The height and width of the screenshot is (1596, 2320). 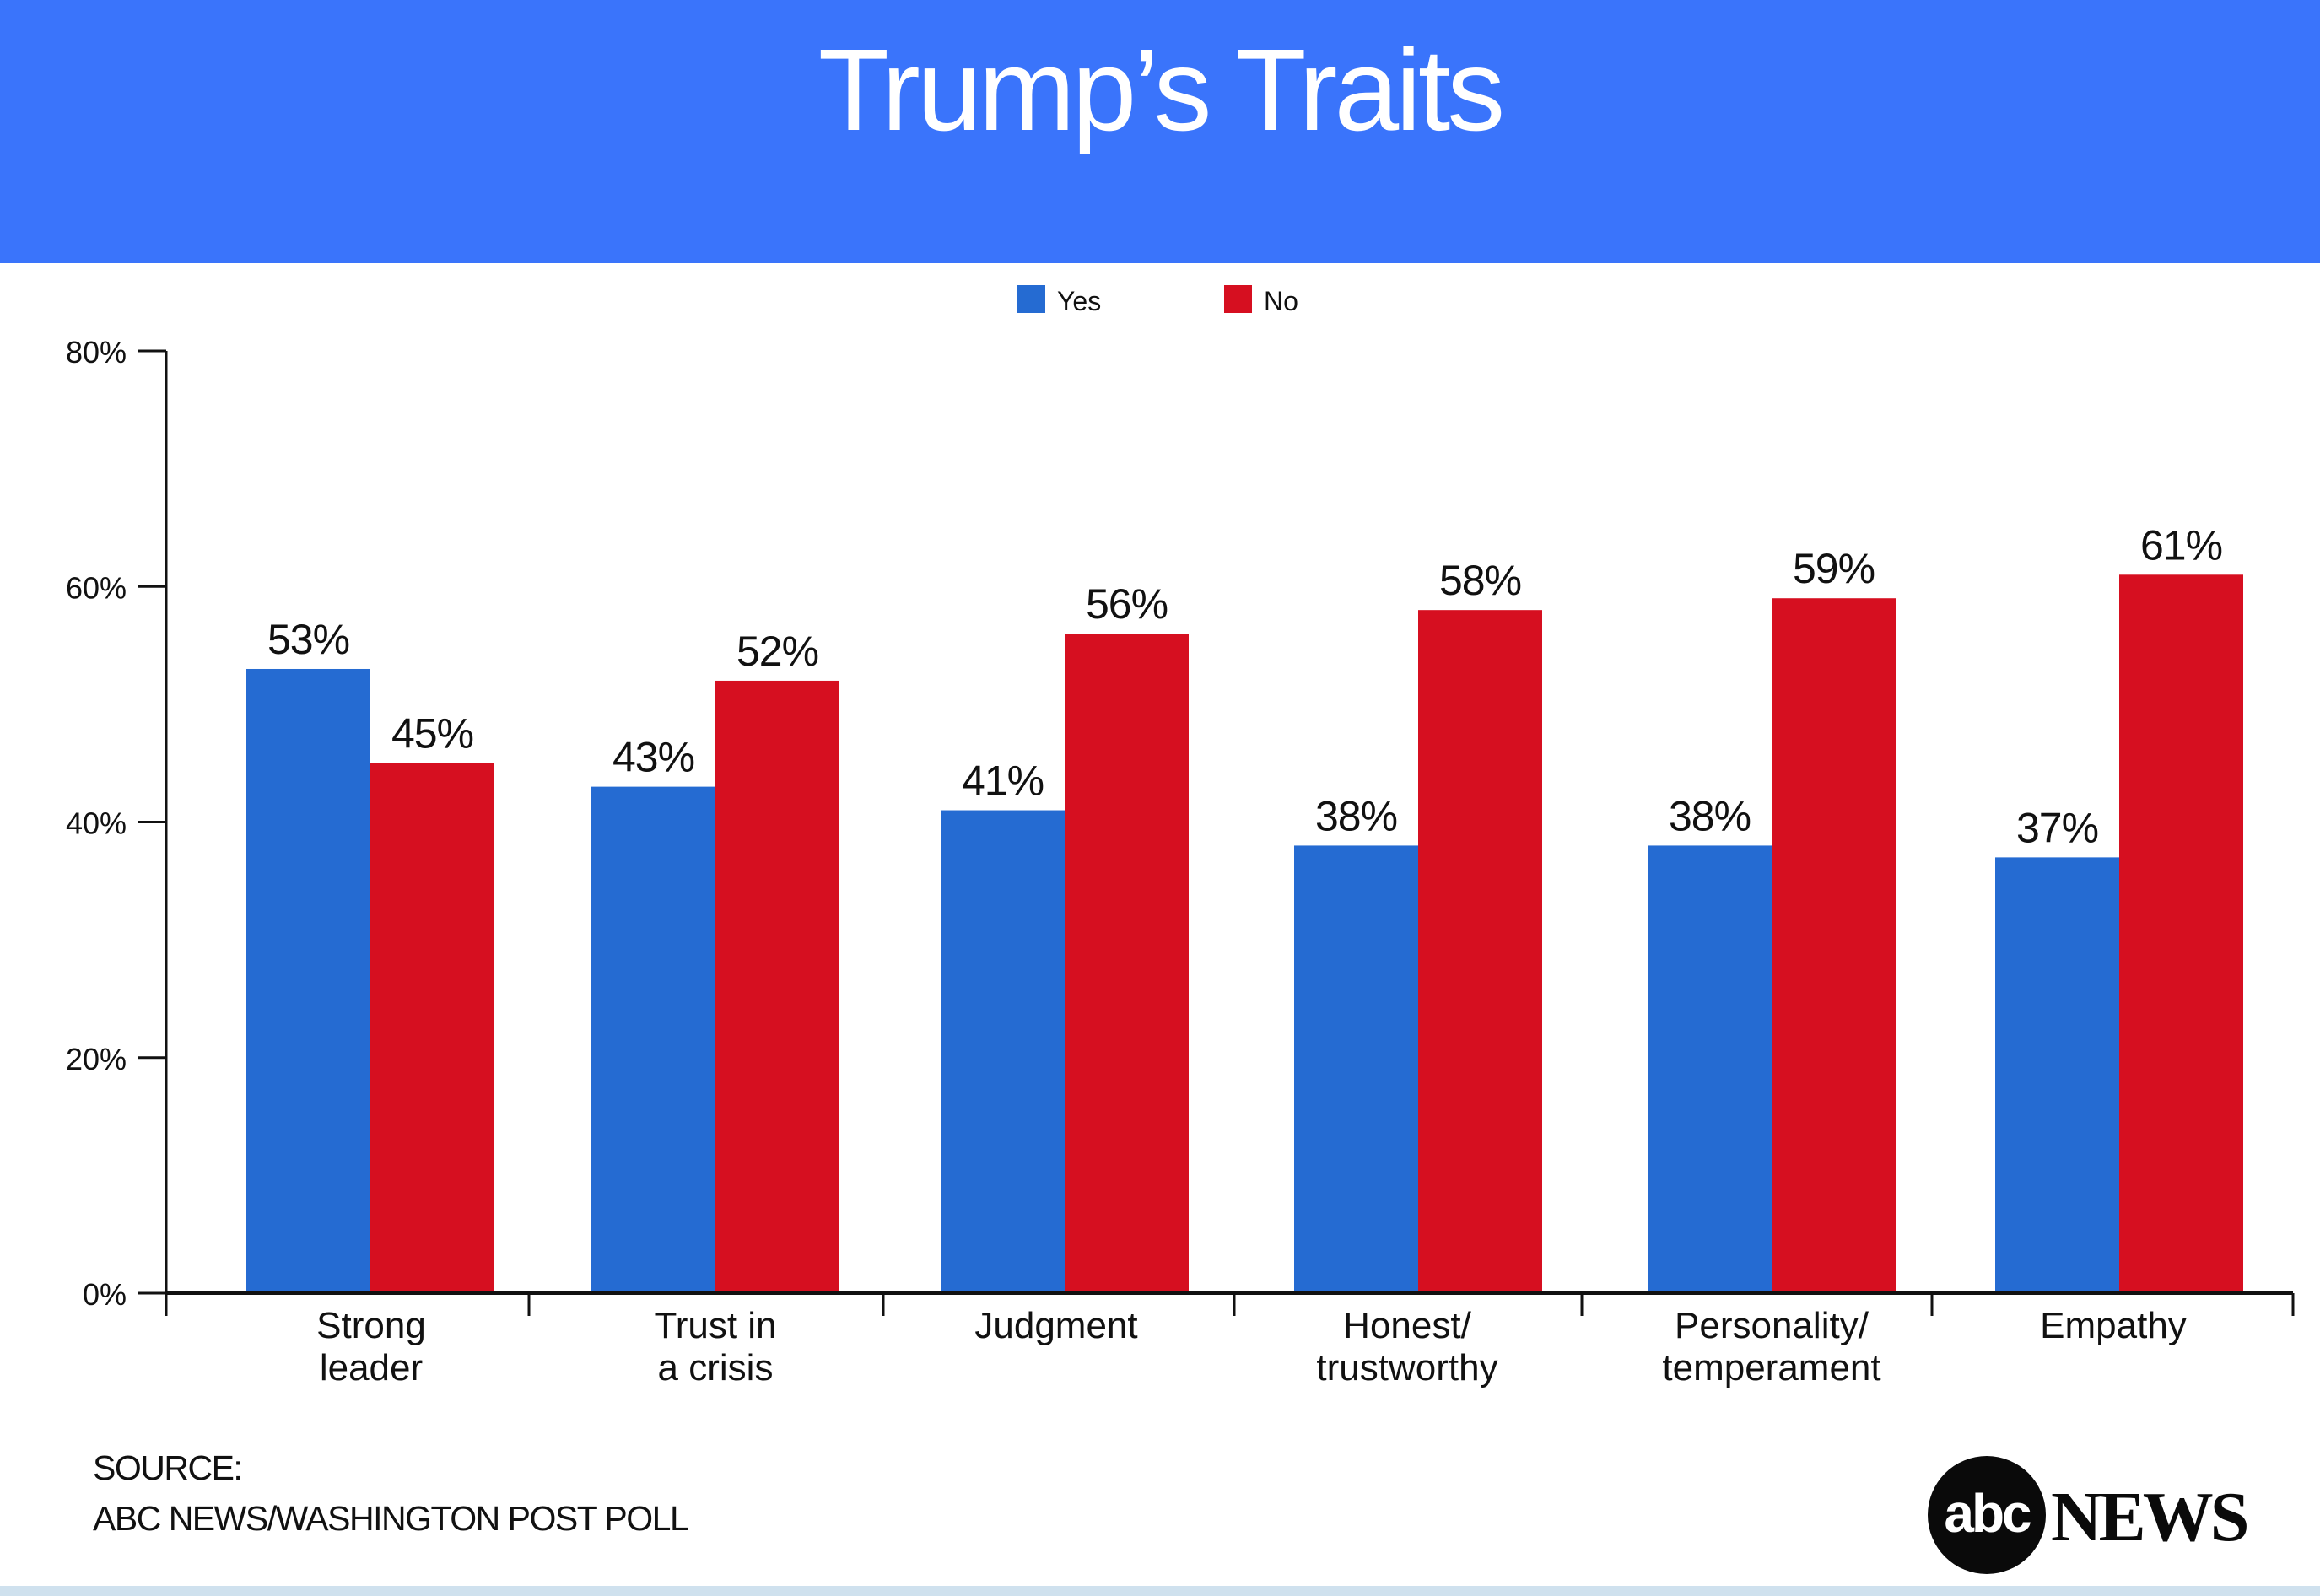 What do you see at coordinates (1055, 1326) in the screenshot?
I see `x-tick-label: Judgment` at bounding box center [1055, 1326].